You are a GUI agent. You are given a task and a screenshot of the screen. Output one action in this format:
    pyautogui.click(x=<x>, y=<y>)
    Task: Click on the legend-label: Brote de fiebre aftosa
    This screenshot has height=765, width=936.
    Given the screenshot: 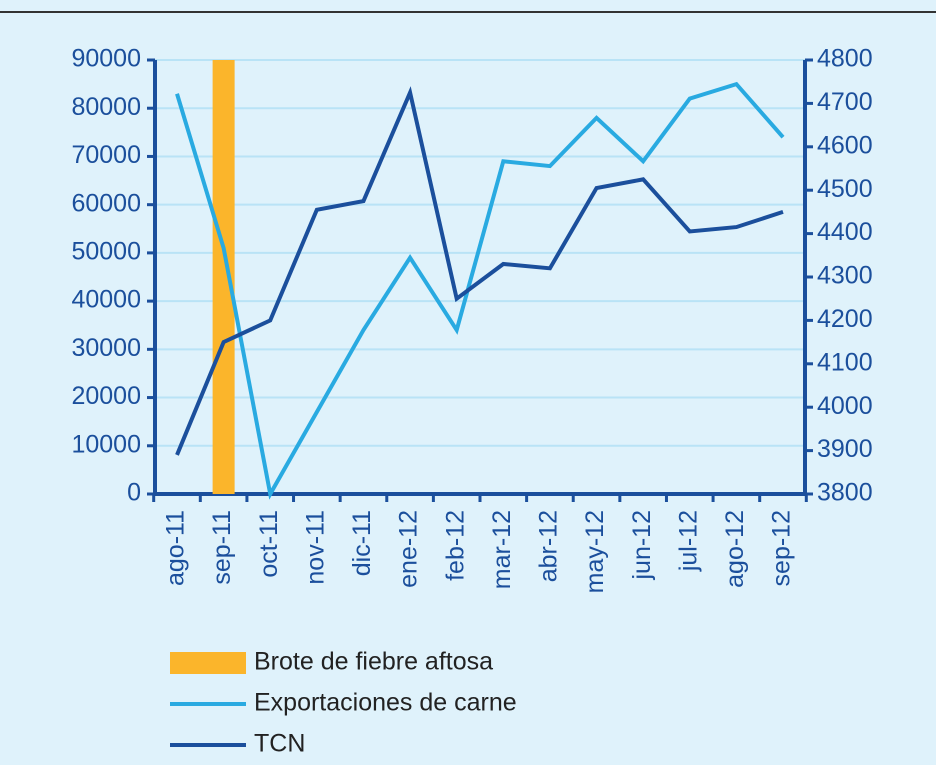 What is the action you would take?
    pyautogui.click(x=373, y=662)
    